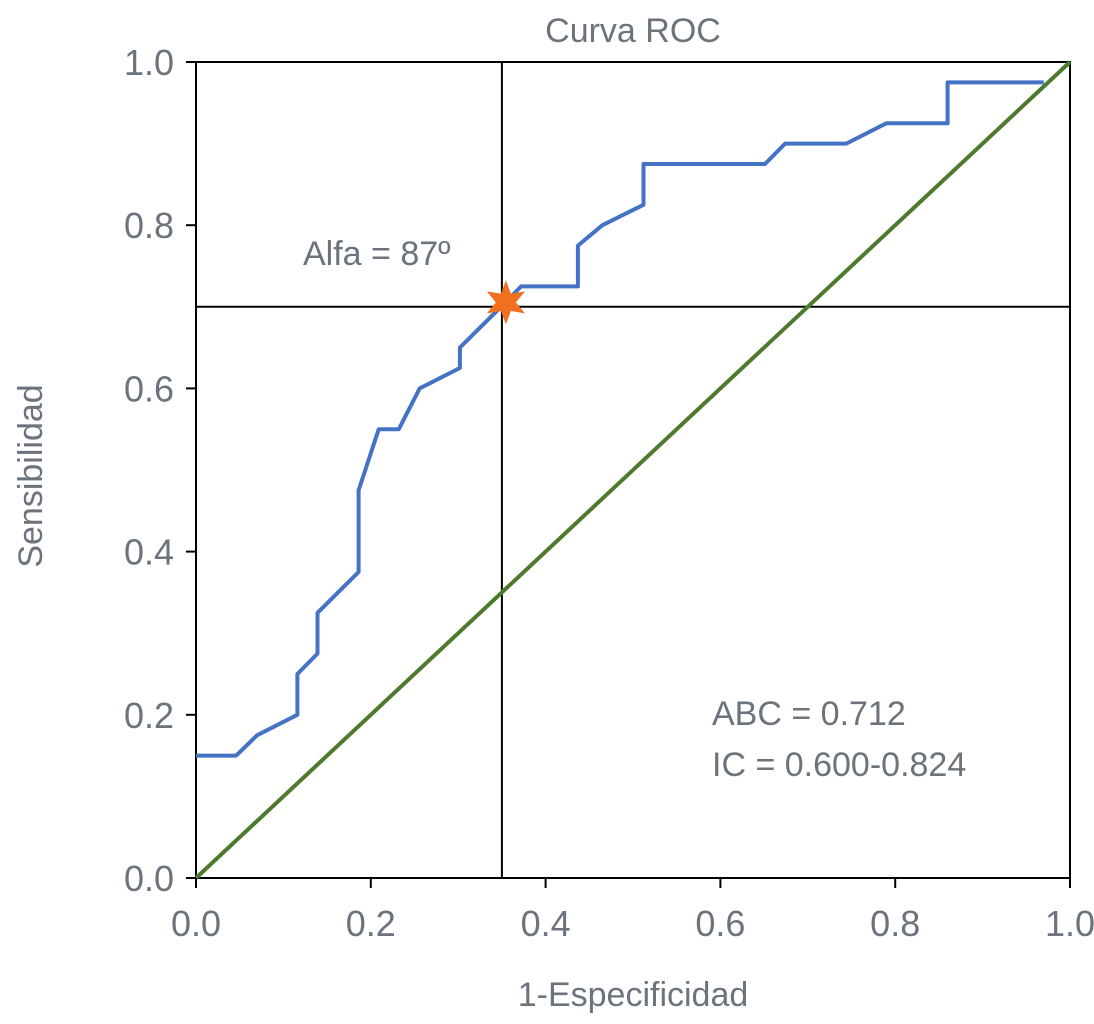 This screenshot has width=1094, height=1024. Describe the element at coordinates (149, 552) in the screenshot. I see `y-tick-label: 0.4` at that location.